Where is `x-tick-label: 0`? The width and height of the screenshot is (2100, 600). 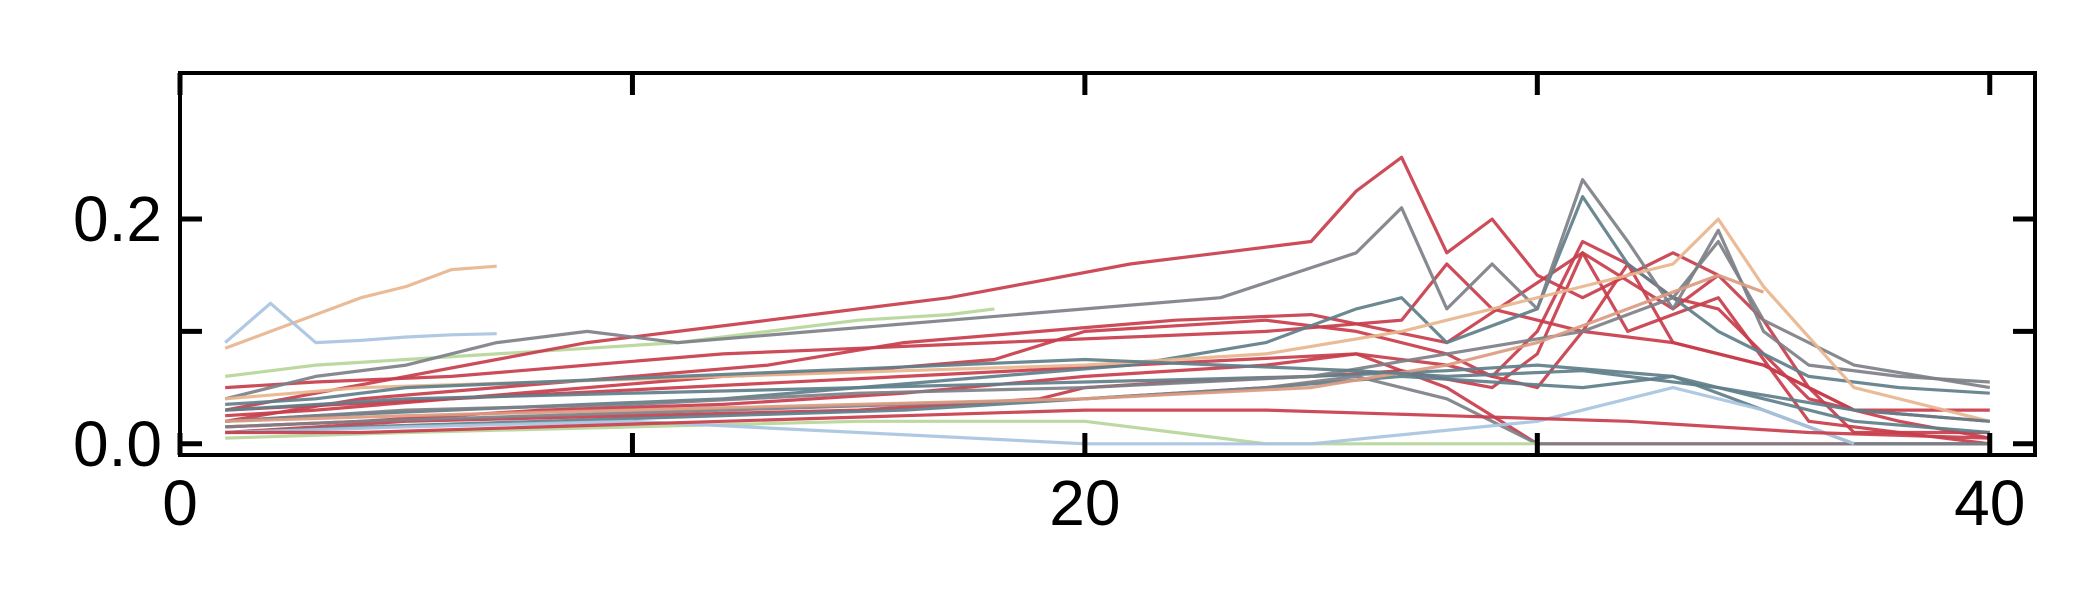
x-tick-label: 0 is located at coordinates (180, 503).